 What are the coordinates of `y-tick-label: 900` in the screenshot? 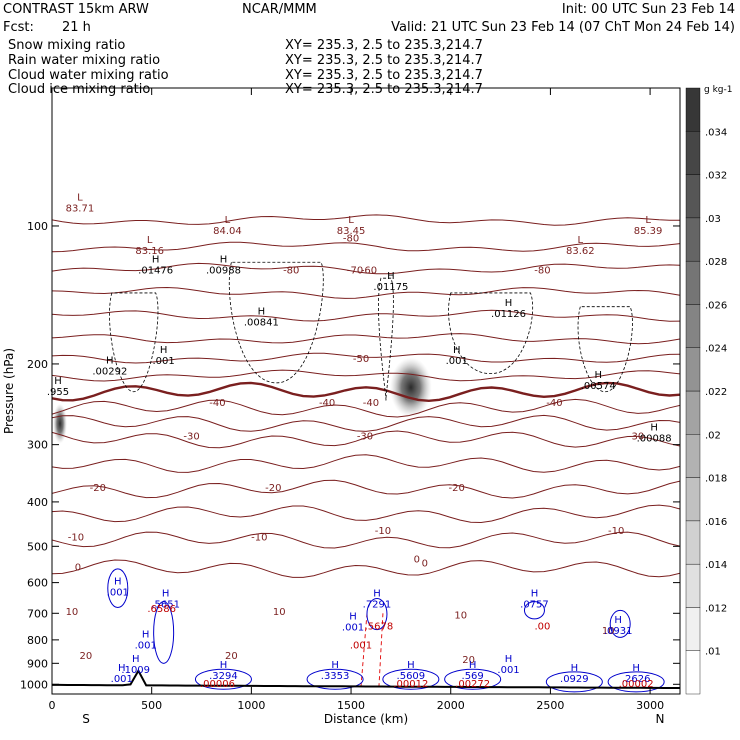 It's located at (37, 663).